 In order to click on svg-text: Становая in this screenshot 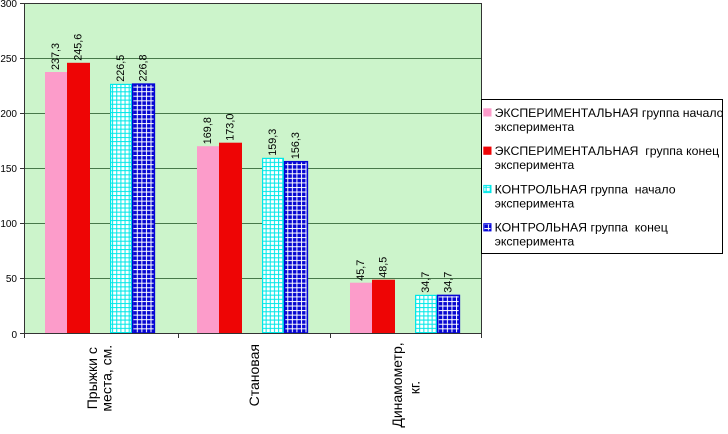, I will do `click(254, 375)`.